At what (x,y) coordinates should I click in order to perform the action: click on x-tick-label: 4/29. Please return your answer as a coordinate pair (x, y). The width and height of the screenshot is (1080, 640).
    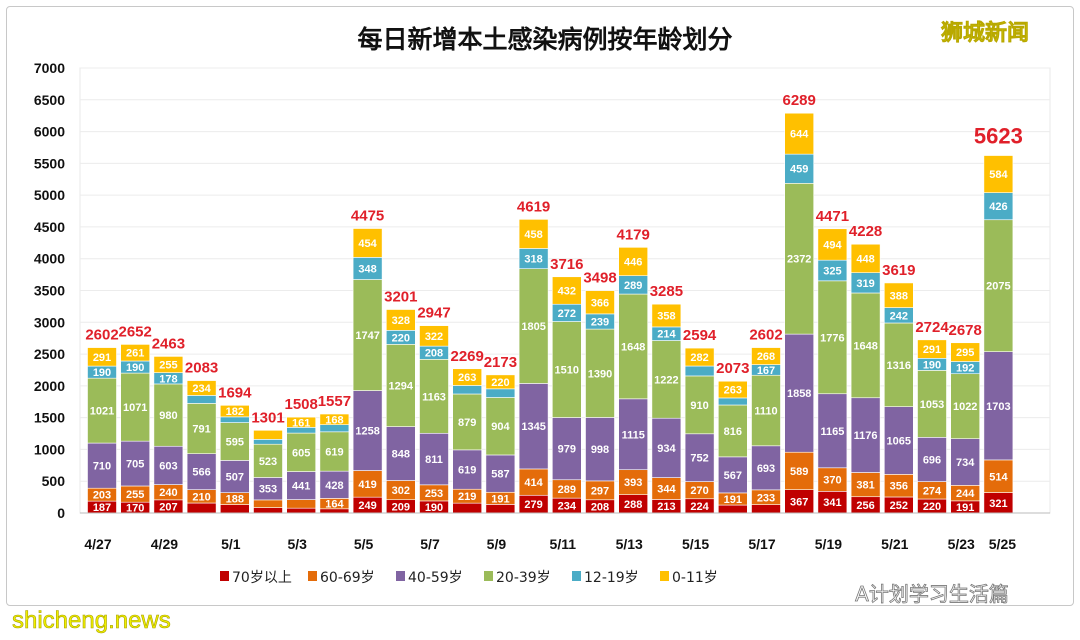
    Looking at the image, I should click on (164, 544).